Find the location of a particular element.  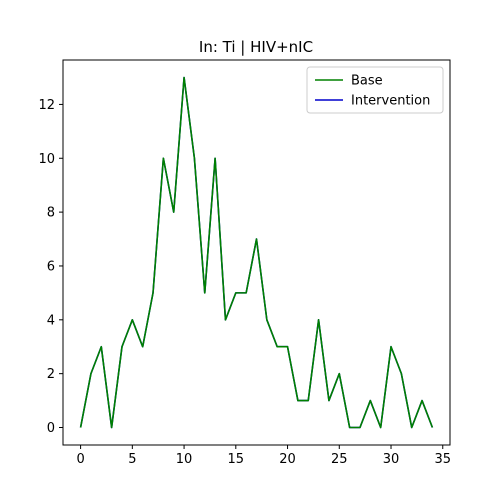

x-tick-label: 35 is located at coordinates (442, 459).